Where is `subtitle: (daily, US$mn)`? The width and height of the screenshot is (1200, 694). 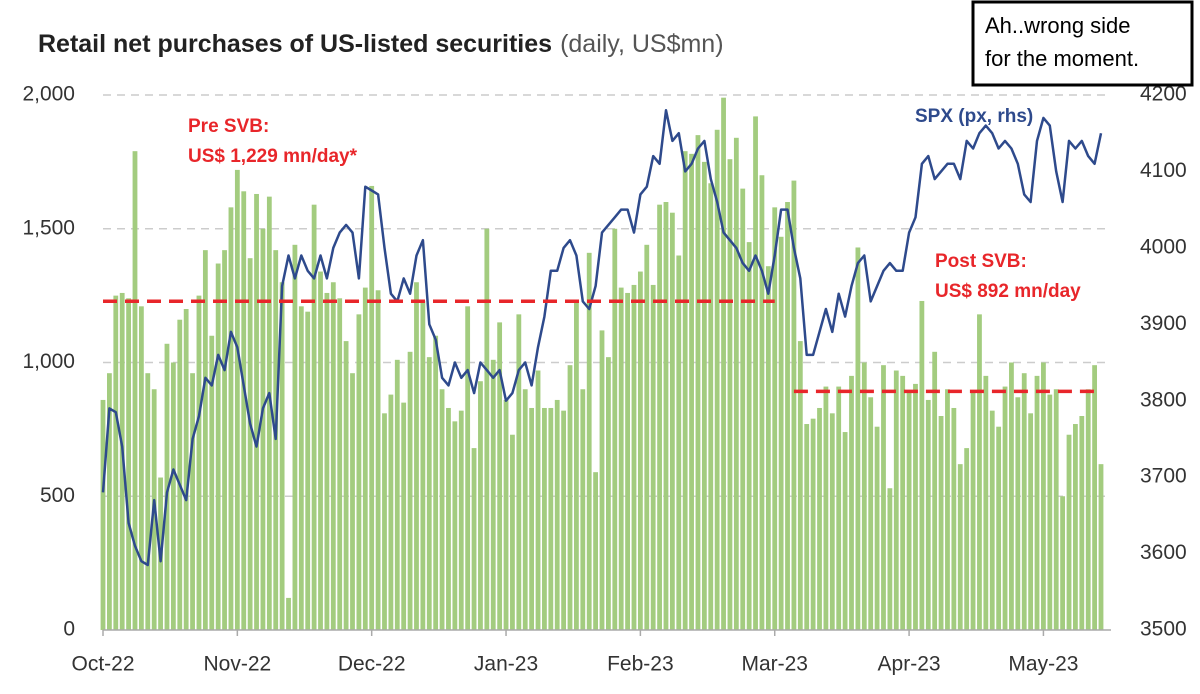 subtitle: (daily, US$mn) is located at coordinates (641, 44).